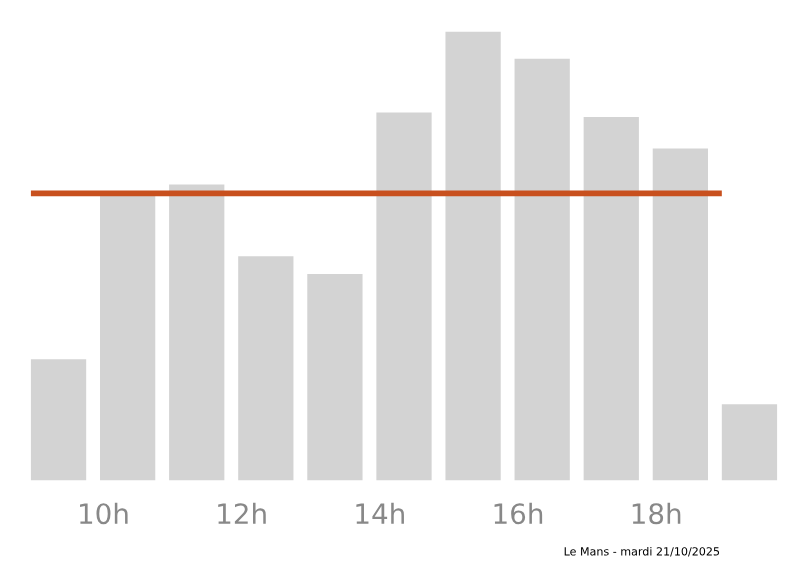 This screenshot has width=800, height=572. What do you see at coordinates (242, 513) in the screenshot?
I see `x-tick-label: 12h` at bounding box center [242, 513].